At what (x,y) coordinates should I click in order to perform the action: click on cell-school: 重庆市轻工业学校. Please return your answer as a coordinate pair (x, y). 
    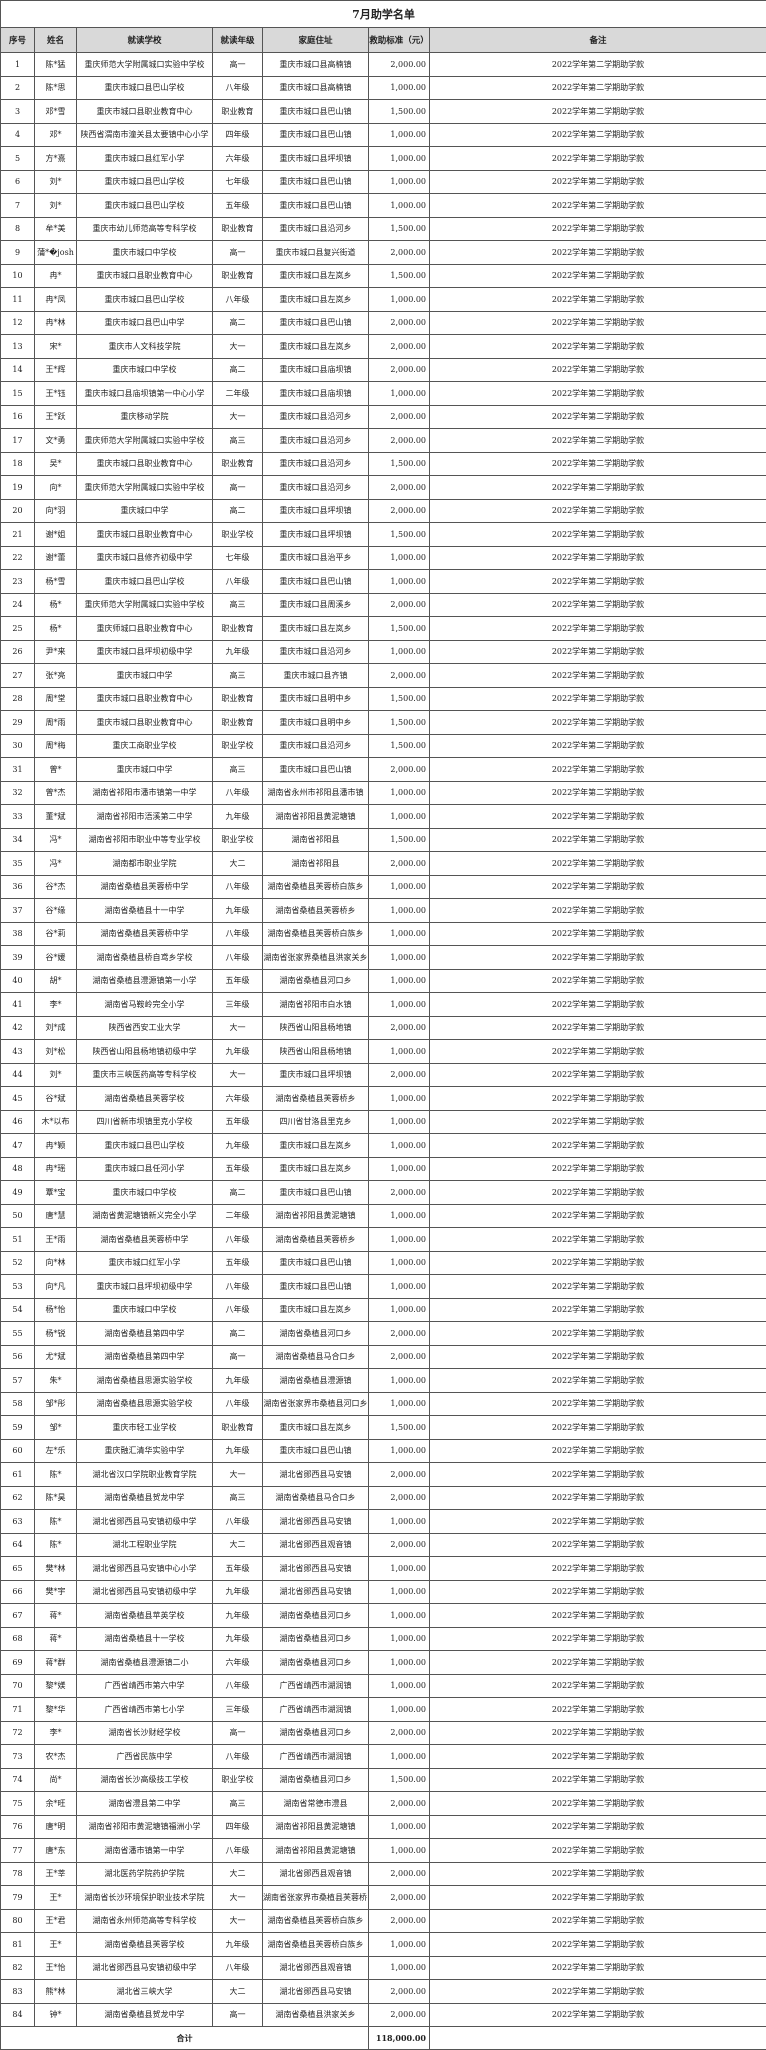
    Looking at the image, I should click on (145, 1428).